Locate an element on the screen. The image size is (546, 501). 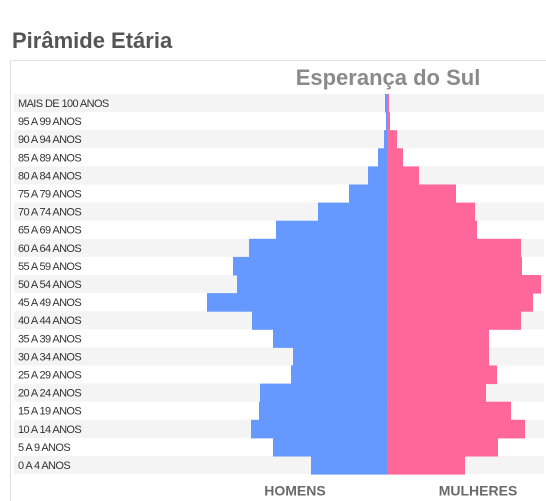
y-tick-label: 60 A 64 ANOS is located at coordinates (49, 249).